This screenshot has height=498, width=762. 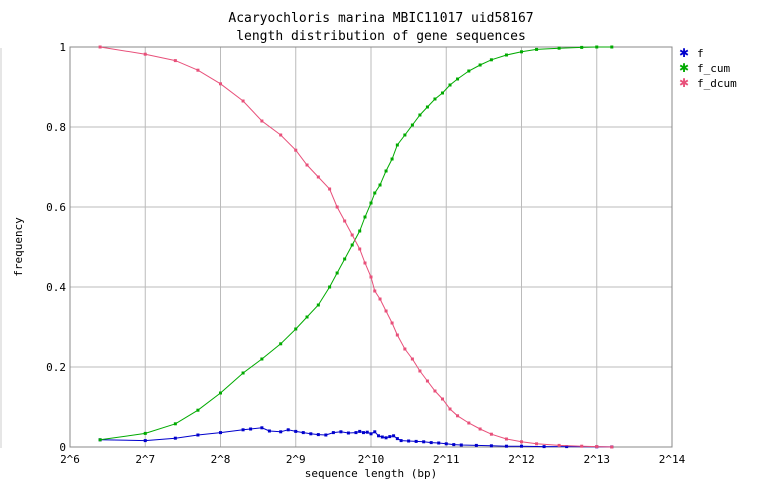 What do you see at coordinates (296, 459) in the screenshot?
I see `x-tick-label: 2^9` at bounding box center [296, 459].